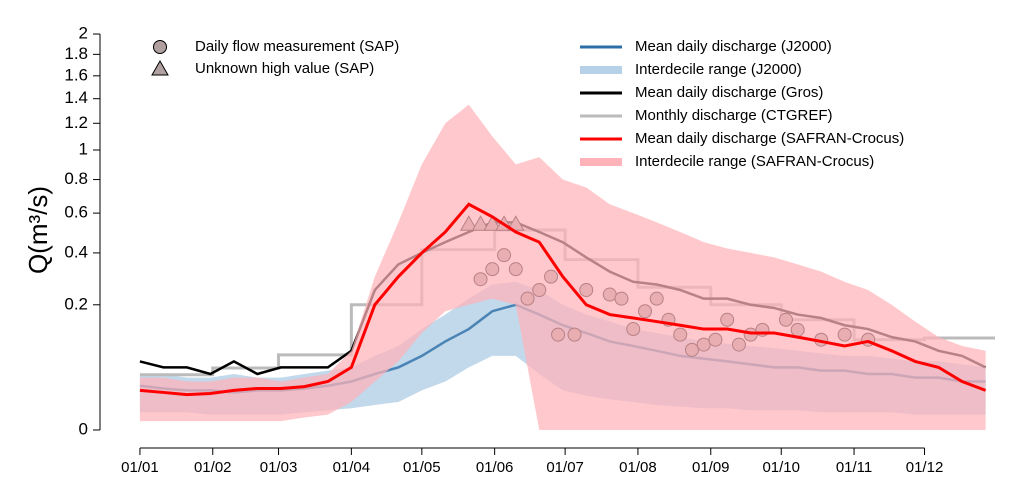 The image size is (1017, 481). What do you see at coordinates (734, 115) in the screenshot?
I see `legend-label: Monthly discharge (CTGREF)` at bounding box center [734, 115].